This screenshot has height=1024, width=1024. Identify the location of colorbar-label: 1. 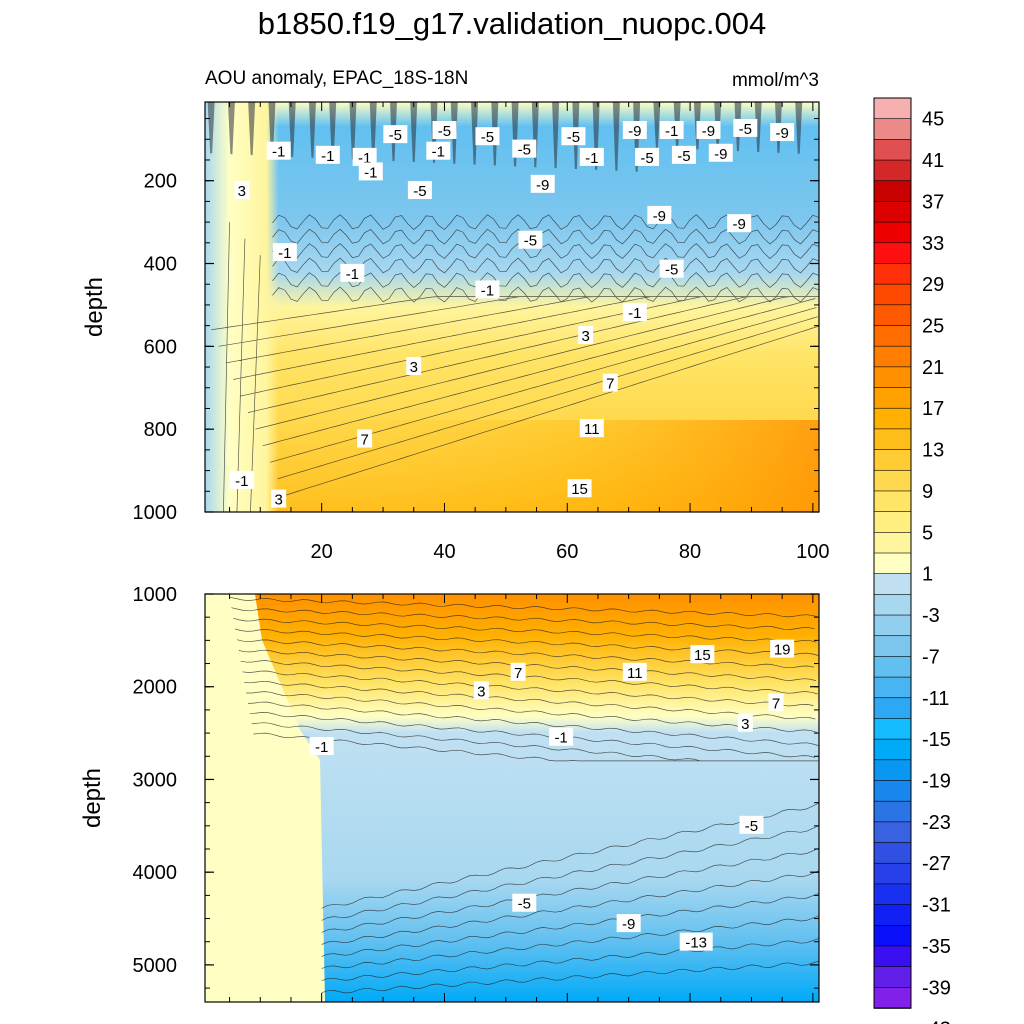
(927, 575).